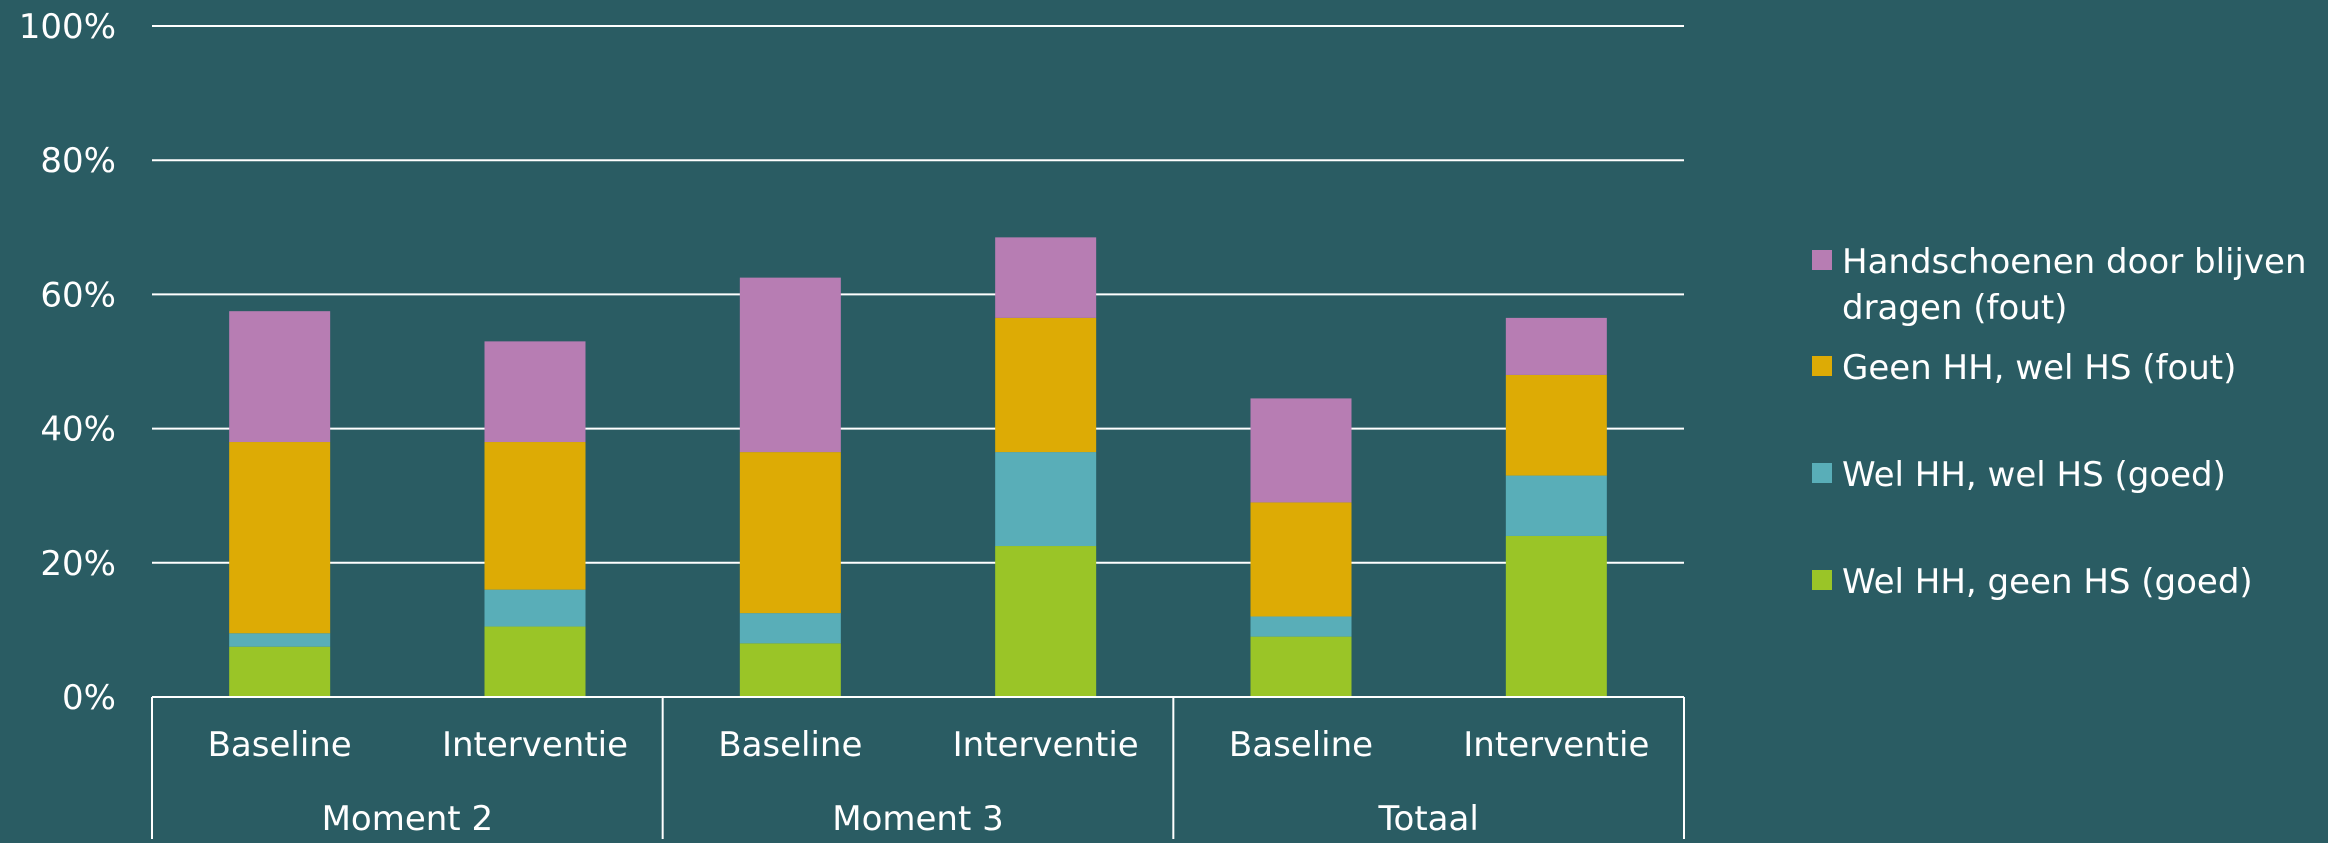 The width and height of the screenshot is (2328, 843). I want to click on legend-label: Handschoenen door blijven dragen (fout), so click(2074, 285).